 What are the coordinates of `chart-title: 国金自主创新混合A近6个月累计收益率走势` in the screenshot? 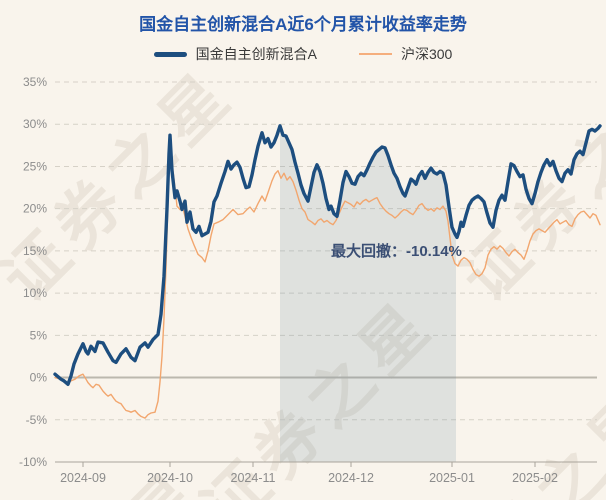 It's located at (303, 24).